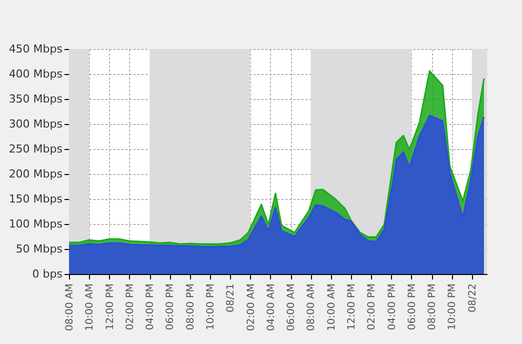 This screenshot has height=344, width=522. I want to click on y-tick-label: 100 Mbps, so click(35, 224).